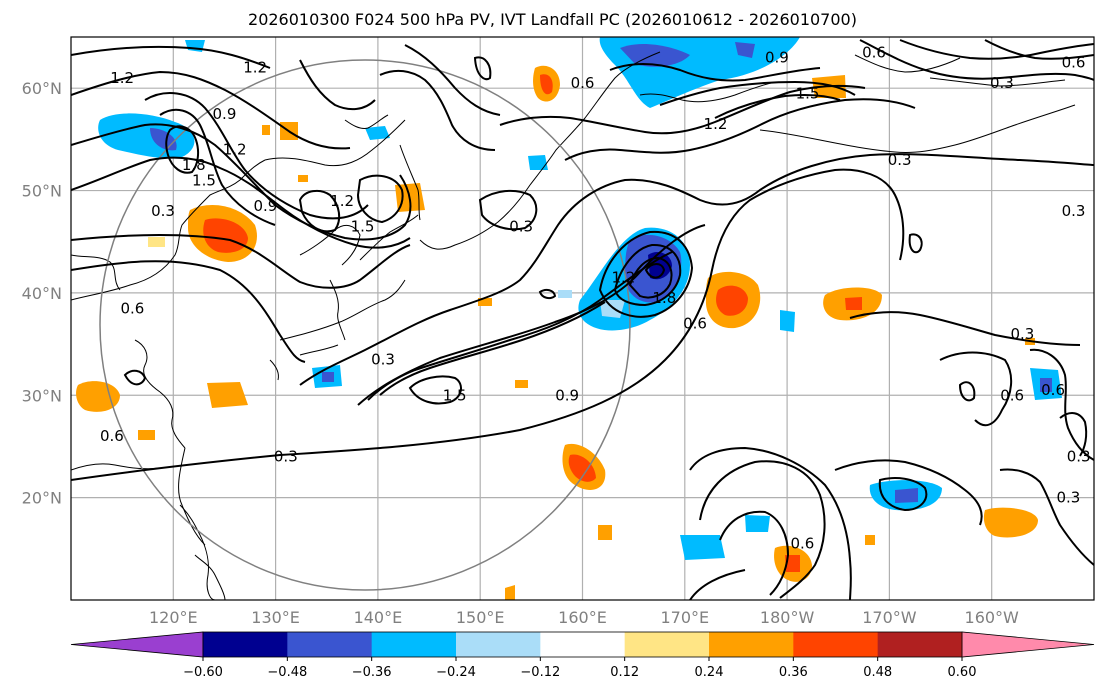 This screenshot has height=692, width=1105. What do you see at coordinates (456, 672) in the screenshot?
I see `colorbar-tick-label: −0.24` at bounding box center [456, 672].